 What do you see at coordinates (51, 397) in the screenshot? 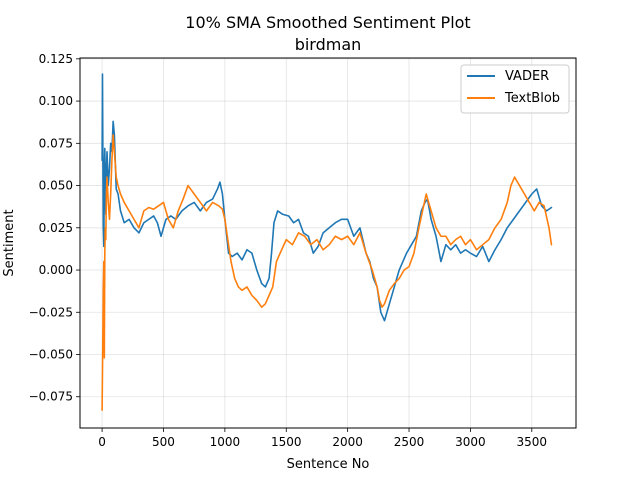
I see `y-tick-label: −0.075` at bounding box center [51, 397].